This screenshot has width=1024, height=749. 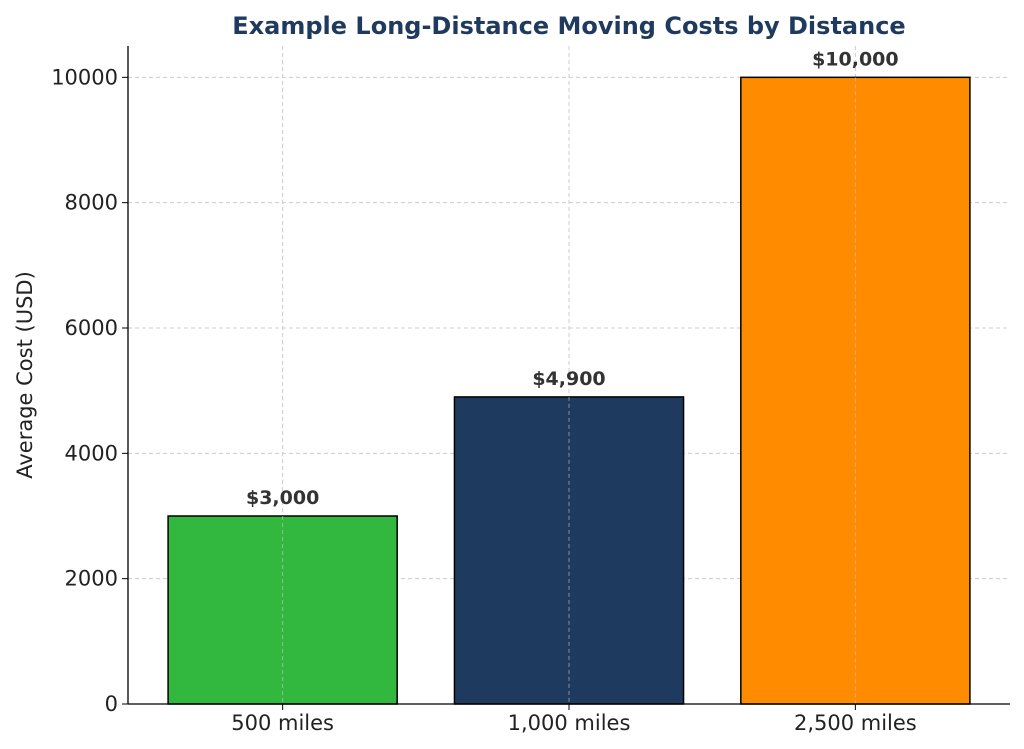 I want to click on x-tick-label: 2,500 miles, so click(x=855, y=723).